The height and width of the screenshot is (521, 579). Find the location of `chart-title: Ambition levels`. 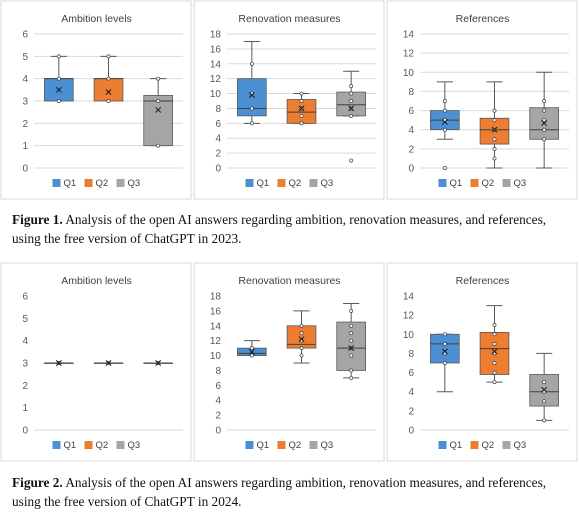

chart-title: Ambition levels is located at coordinates (96, 19).